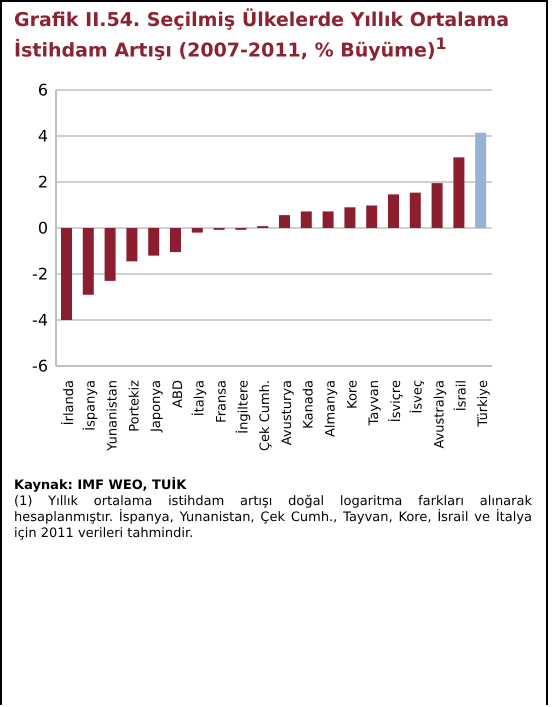  Describe the element at coordinates (287, 413) in the screenshot. I see `x-tick-label: Avusturya` at that location.